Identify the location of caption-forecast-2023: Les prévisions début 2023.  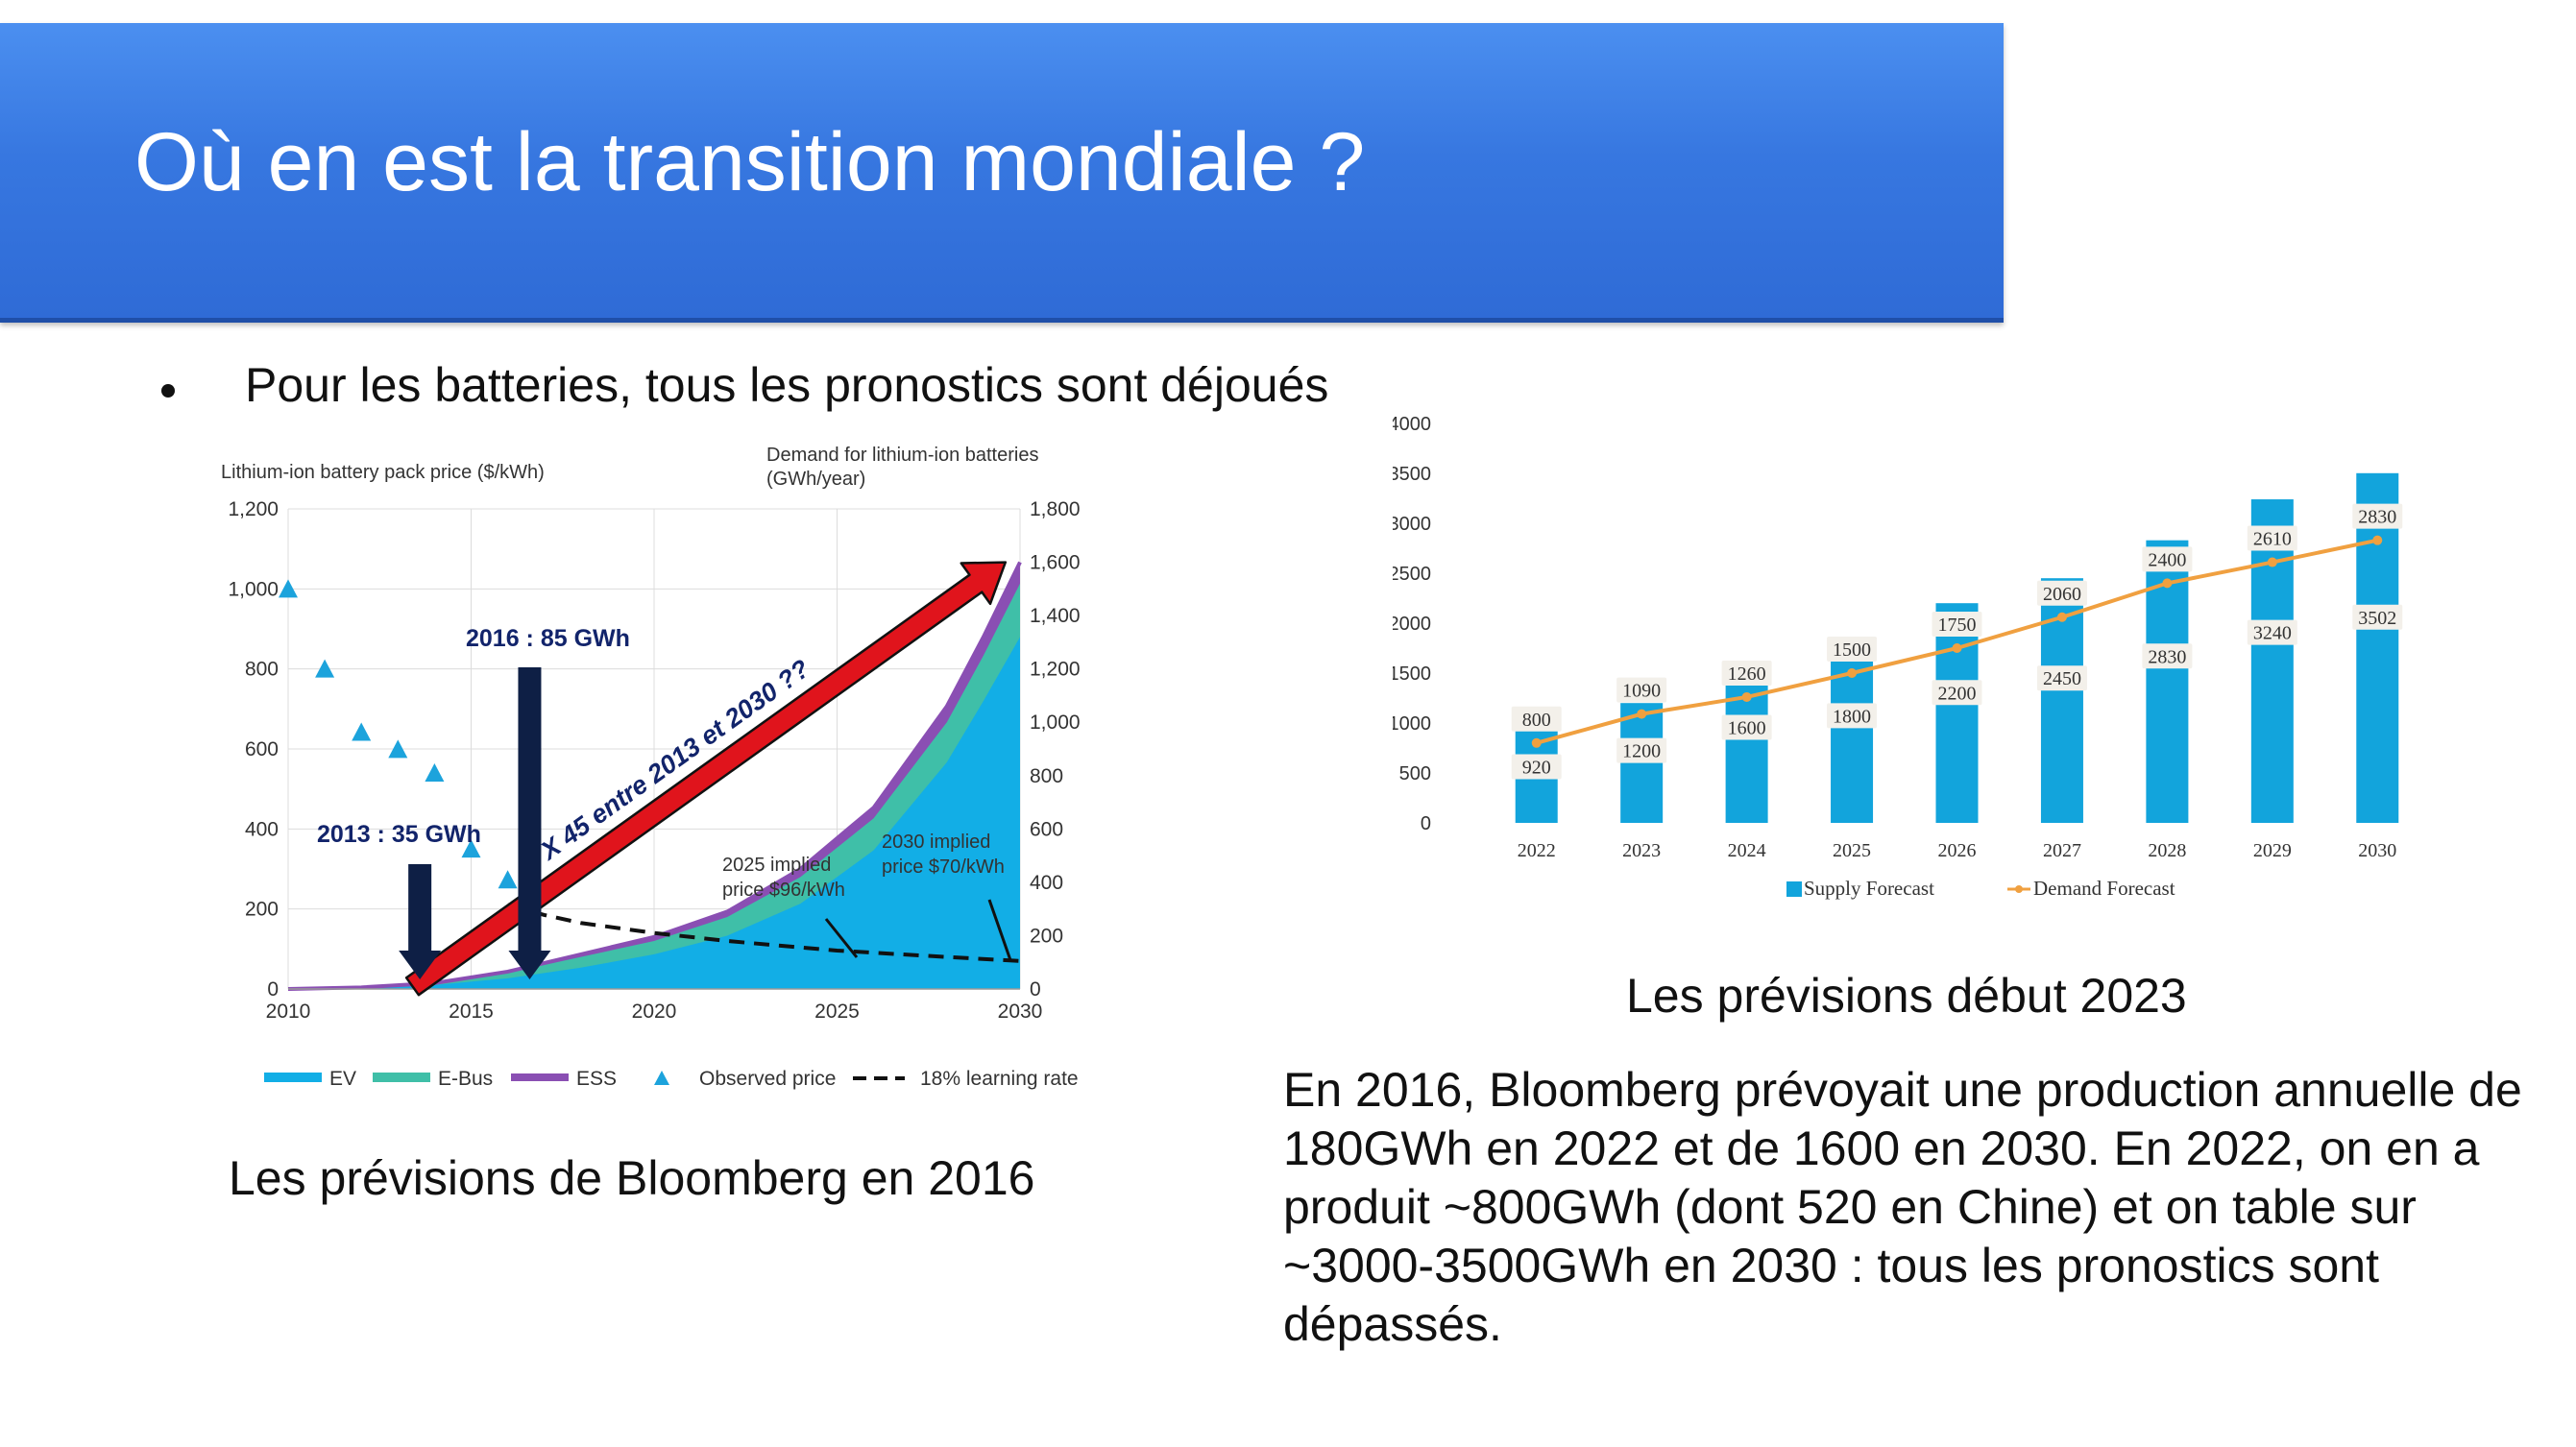
(1907, 996).